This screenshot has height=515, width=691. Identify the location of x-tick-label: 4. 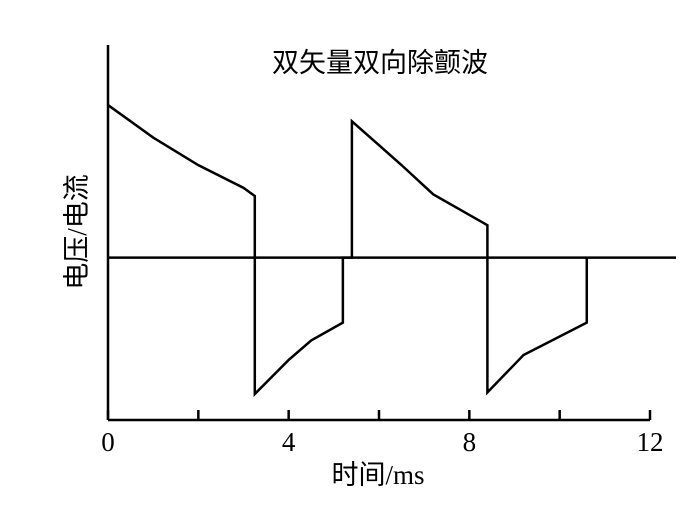
(289, 442).